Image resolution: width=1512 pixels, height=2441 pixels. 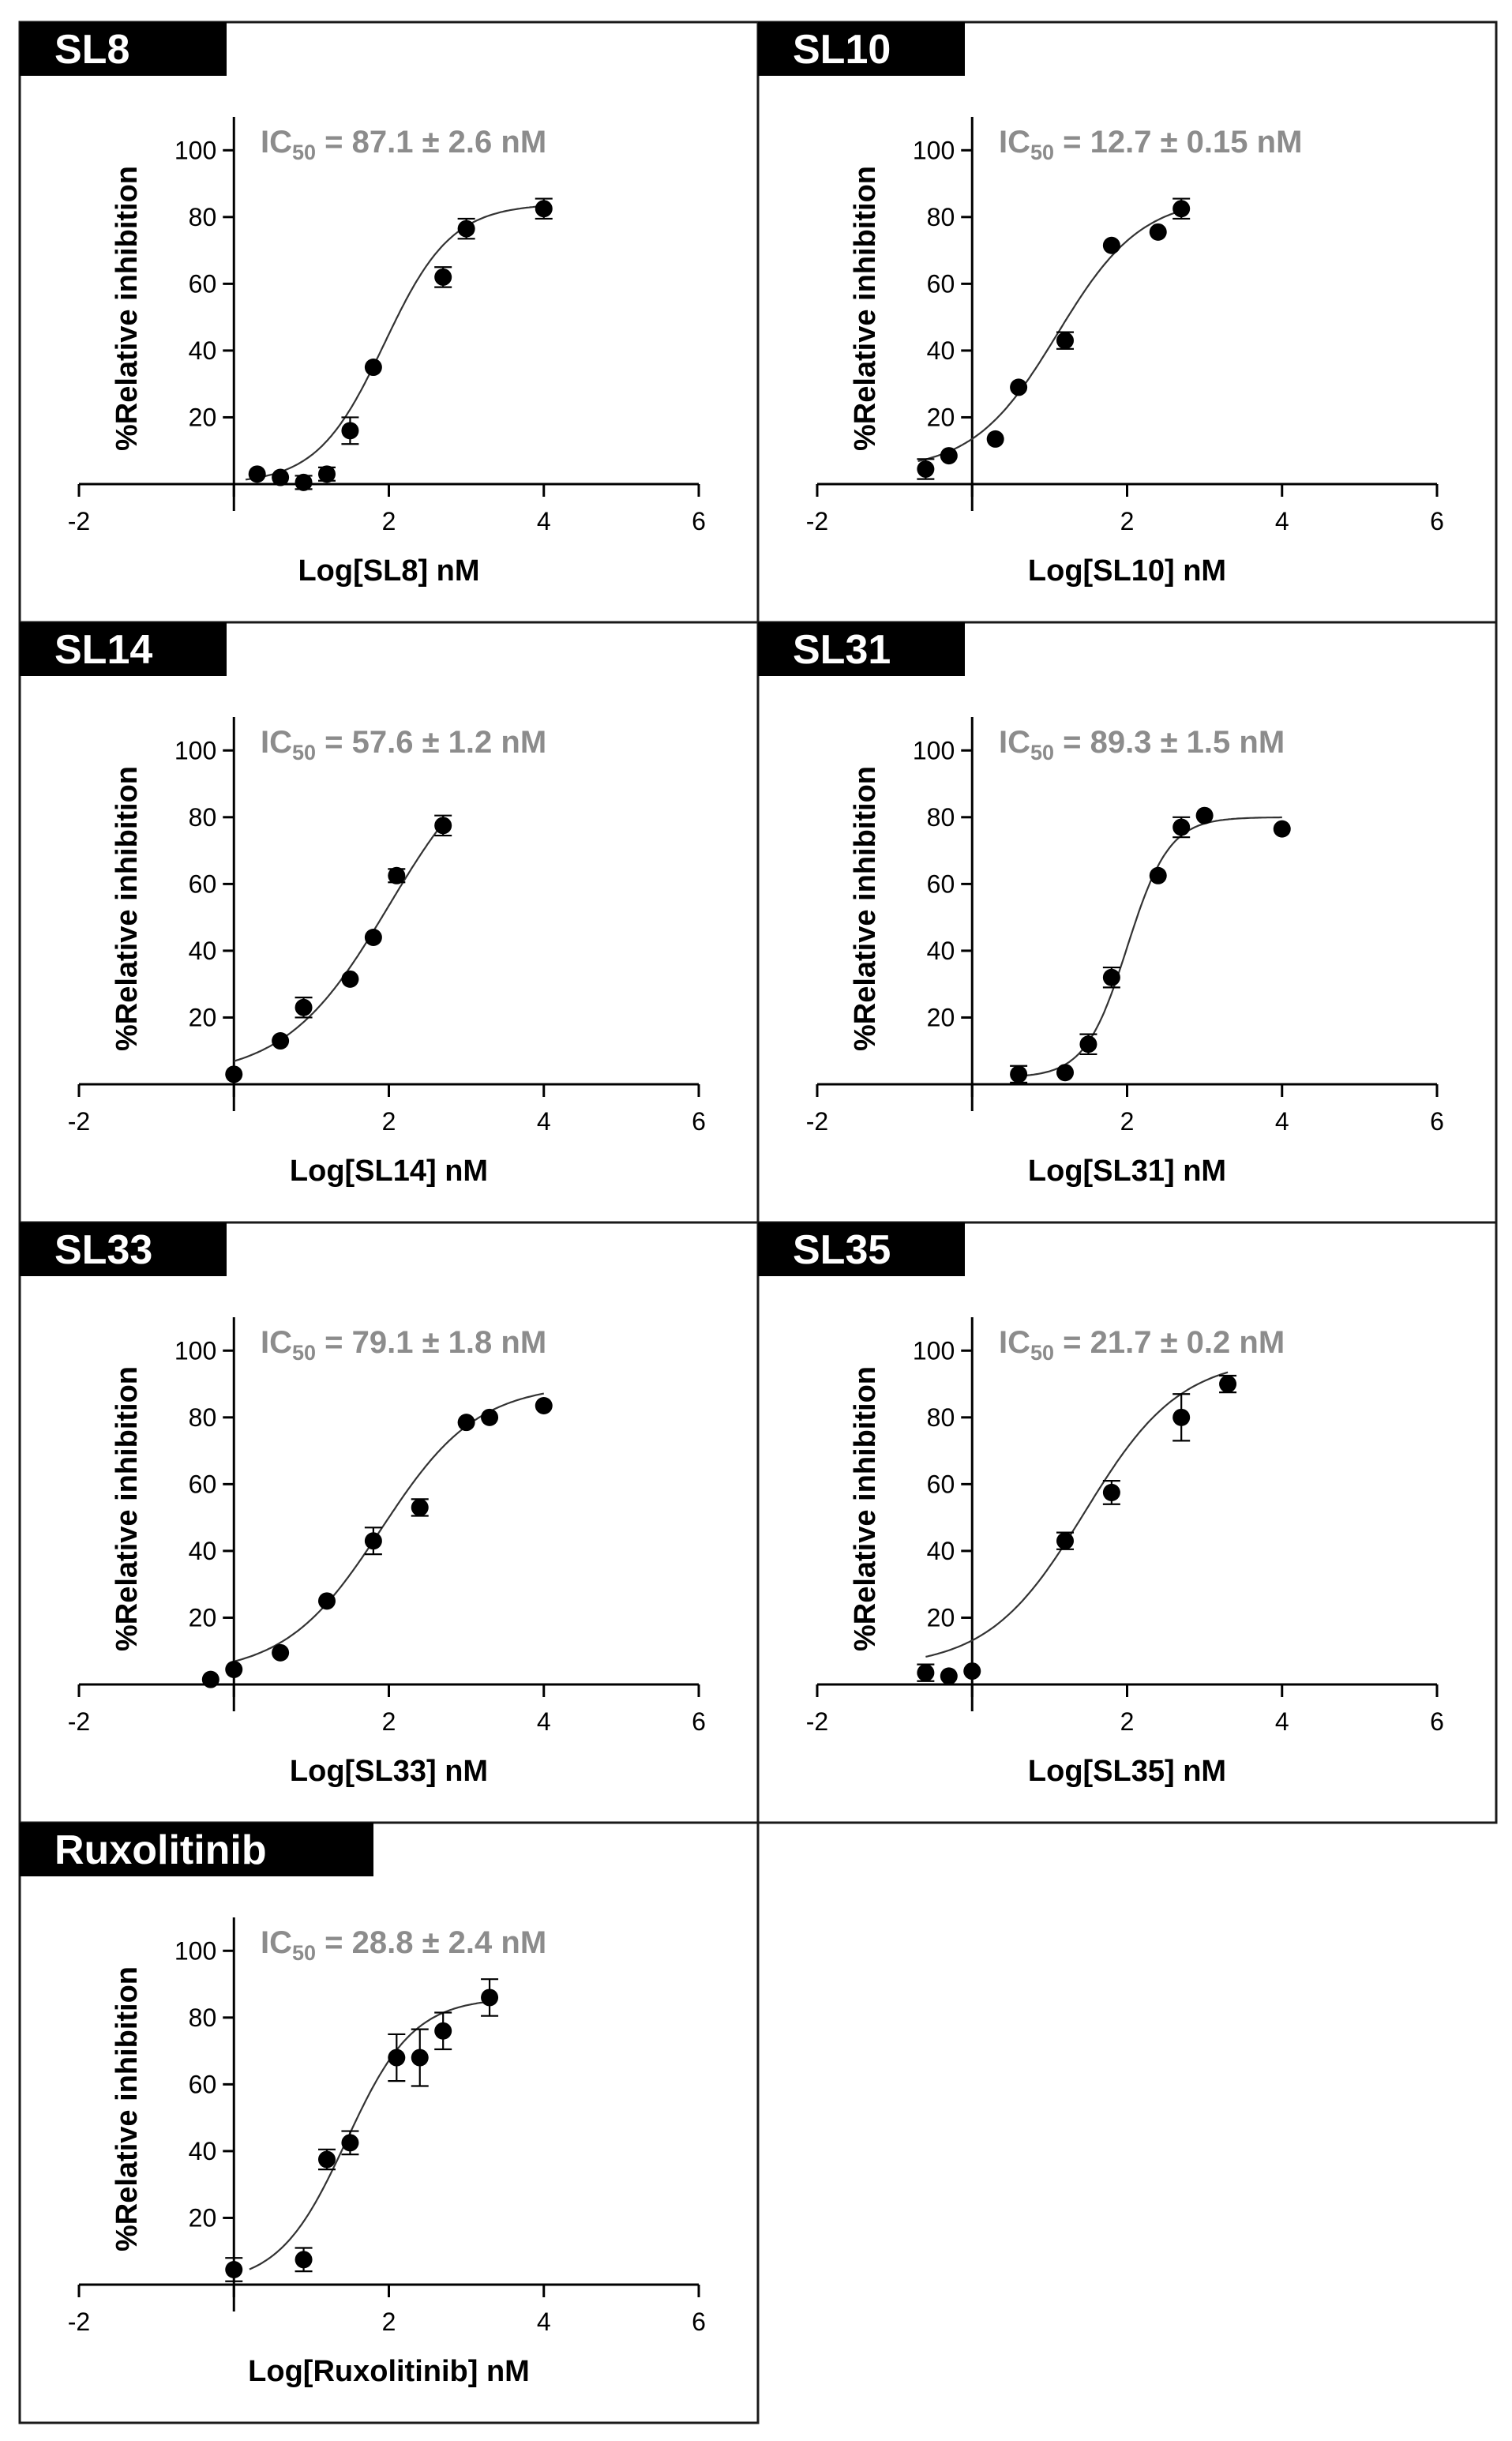 I want to click on x-axis-title: Log[SL31] nM, so click(x=1127, y=1171).